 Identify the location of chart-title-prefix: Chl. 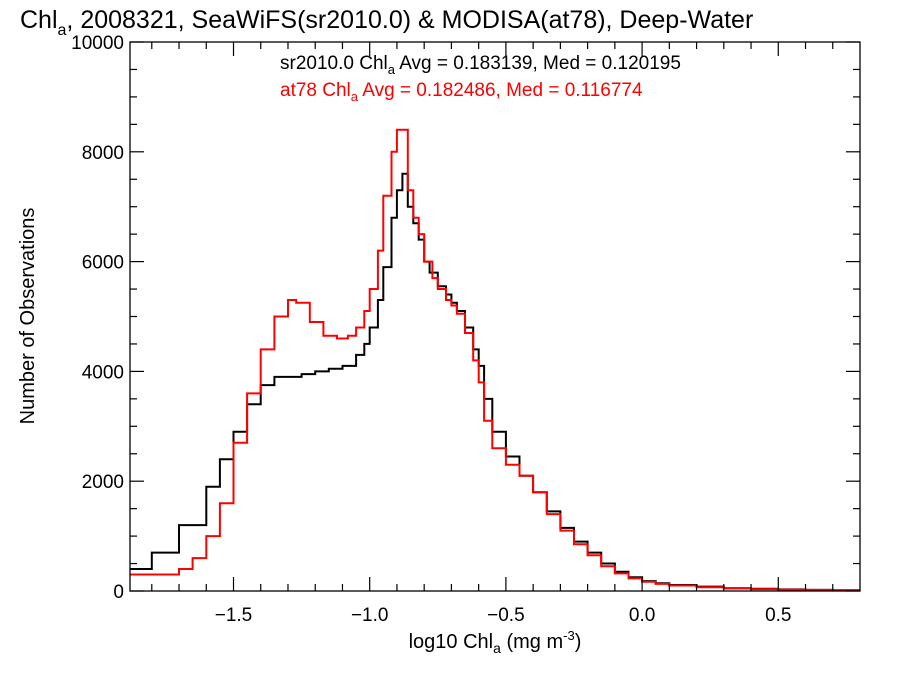
(39, 20).